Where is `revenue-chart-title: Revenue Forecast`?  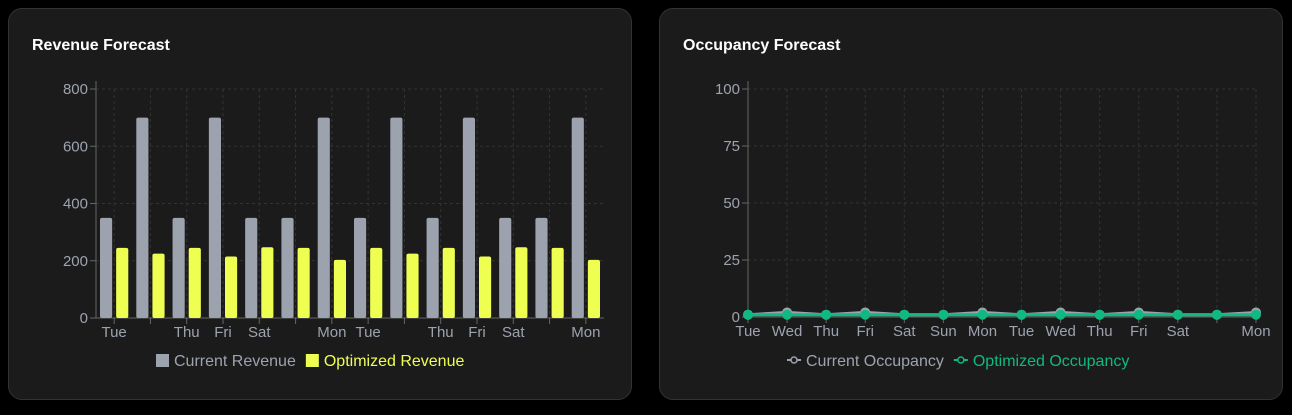
revenue-chart-title: Revenue Forecast is located at coordinates (101, 45).